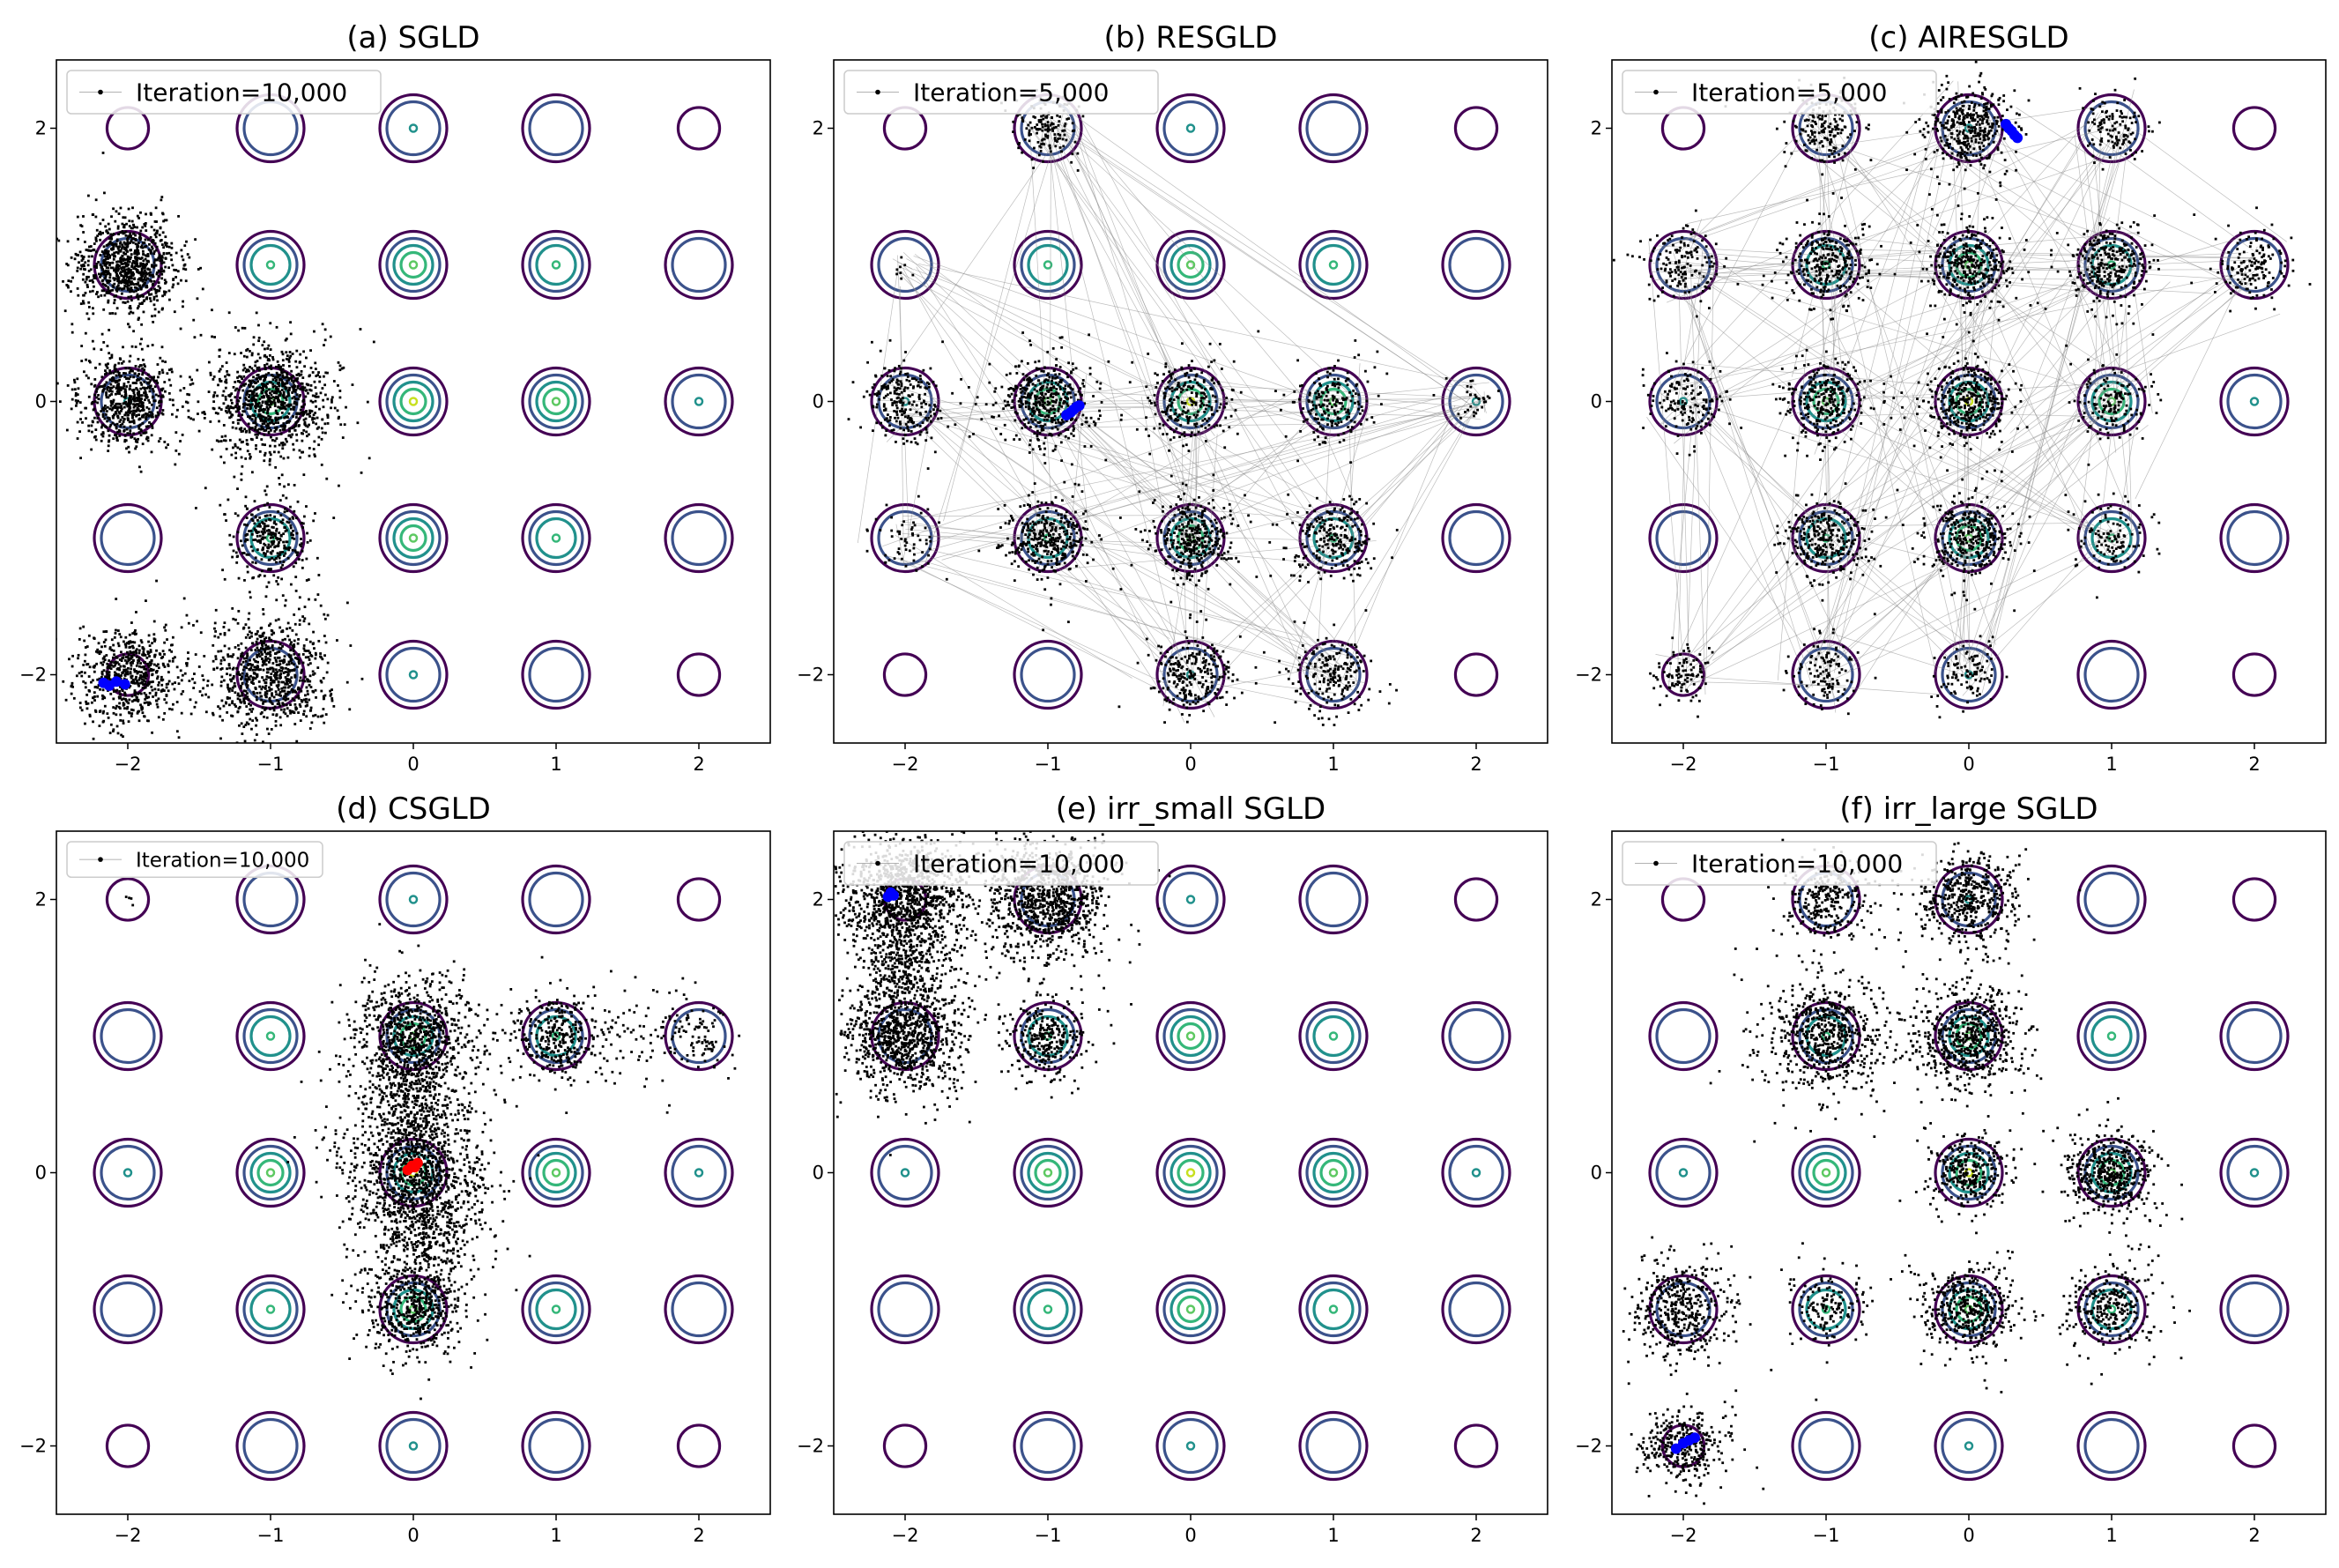 The height and width of the screenshot is (1568, 2339). What do you see at coordinates (224, 92) in the screenshot?
I see `legend-box` at bounding box center [224, 92].